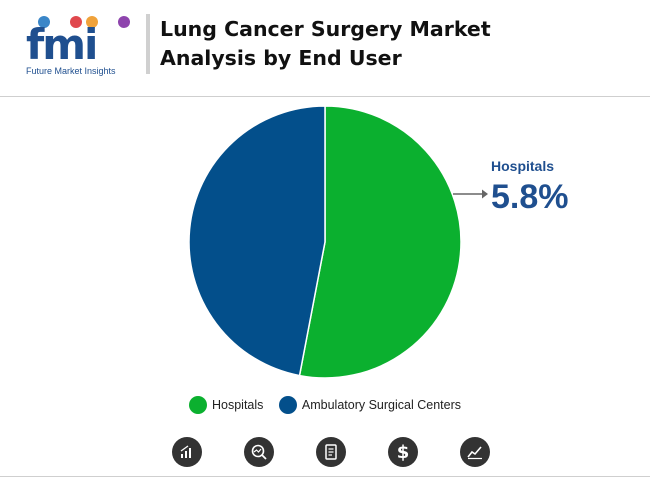 This screenshot has width=650, height=480. I want to click on logo-dots, so click(82, 23).